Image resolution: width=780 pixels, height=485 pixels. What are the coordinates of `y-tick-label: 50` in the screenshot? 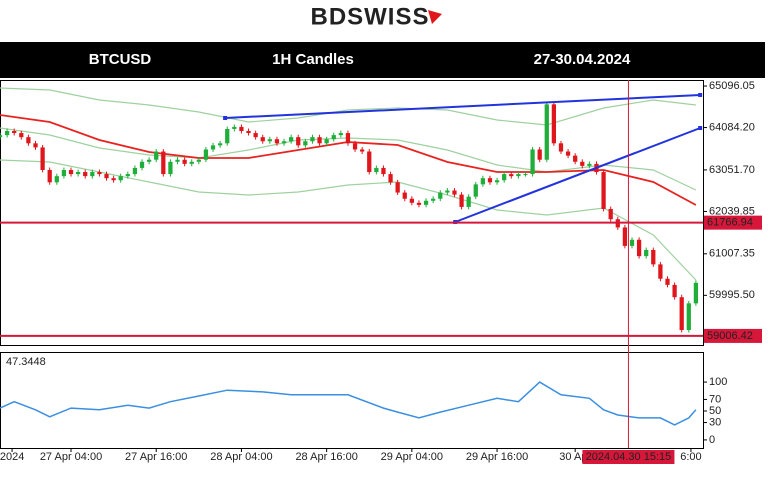 It's located at (715, 411).